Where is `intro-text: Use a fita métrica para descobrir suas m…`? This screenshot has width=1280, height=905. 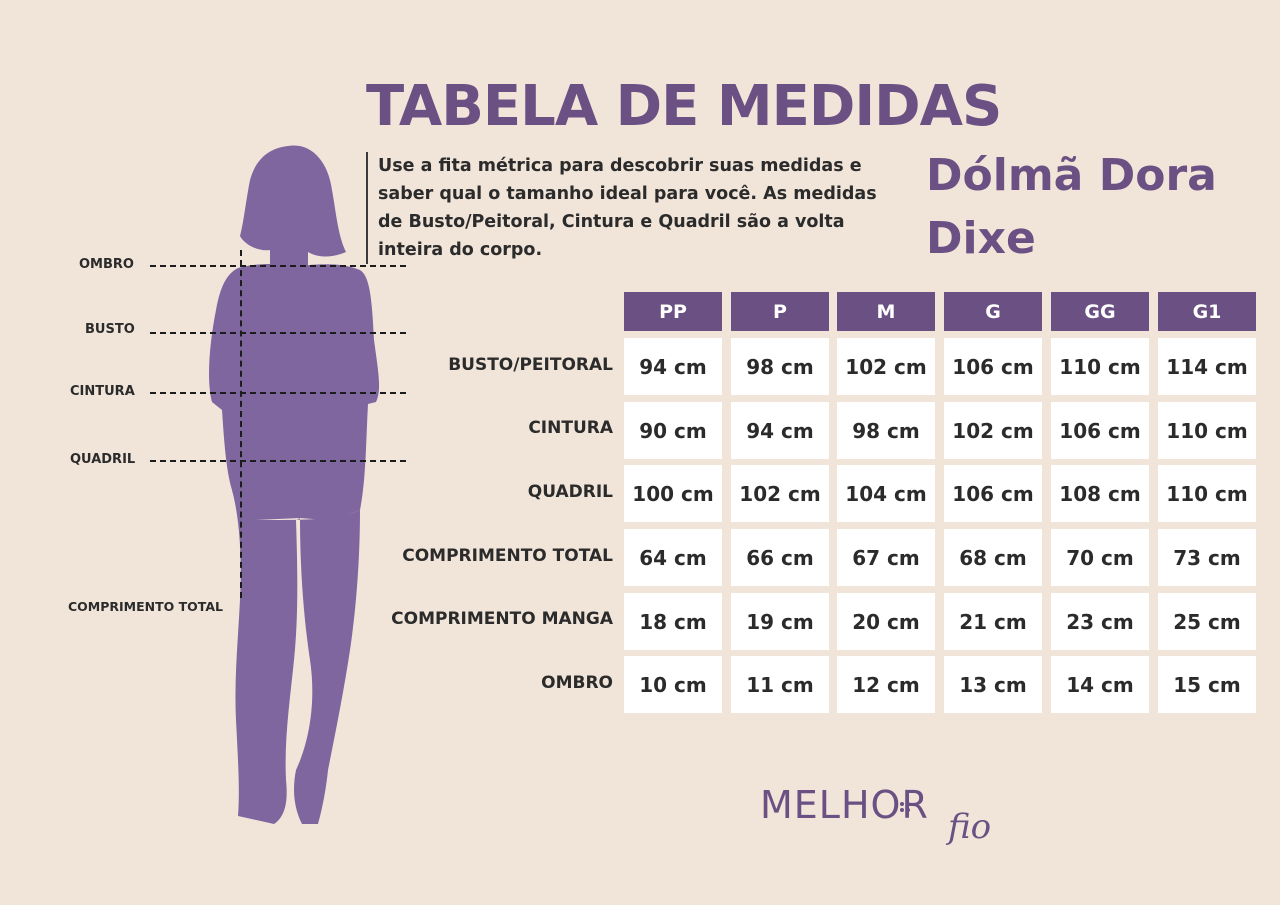
intro-text: Use a fita métrica para descobrir suas m… is located at coordinates (632, 208).